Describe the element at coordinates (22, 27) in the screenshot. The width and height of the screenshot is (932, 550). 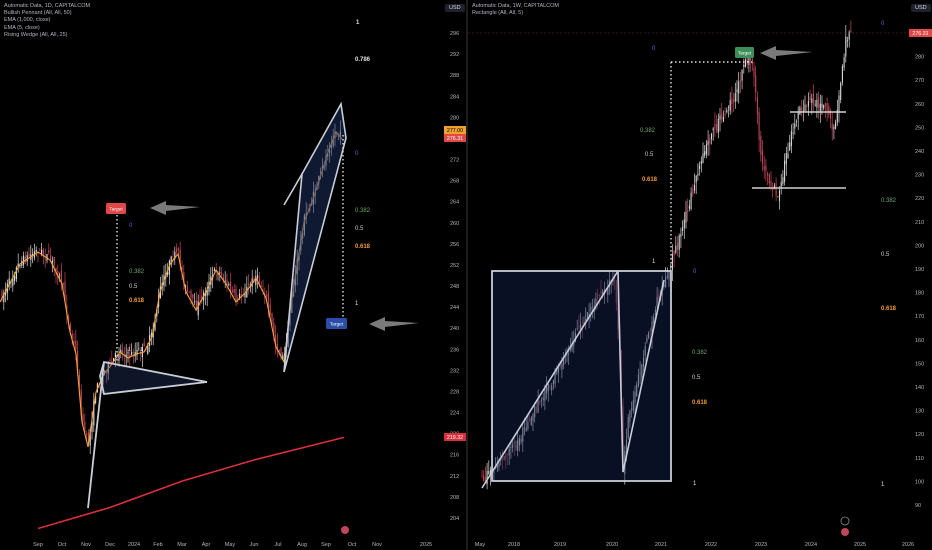
I see `legend-ema-5: EMA (5, close)` at that location.